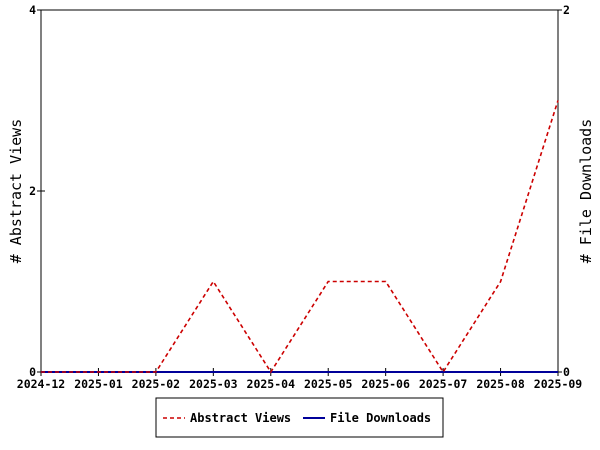 The height and width of the screenshot is (450, 600). Describe the element at coordinates (41, 384) in the screenshot. I see `x-tick-label: 2024-12` at that location.